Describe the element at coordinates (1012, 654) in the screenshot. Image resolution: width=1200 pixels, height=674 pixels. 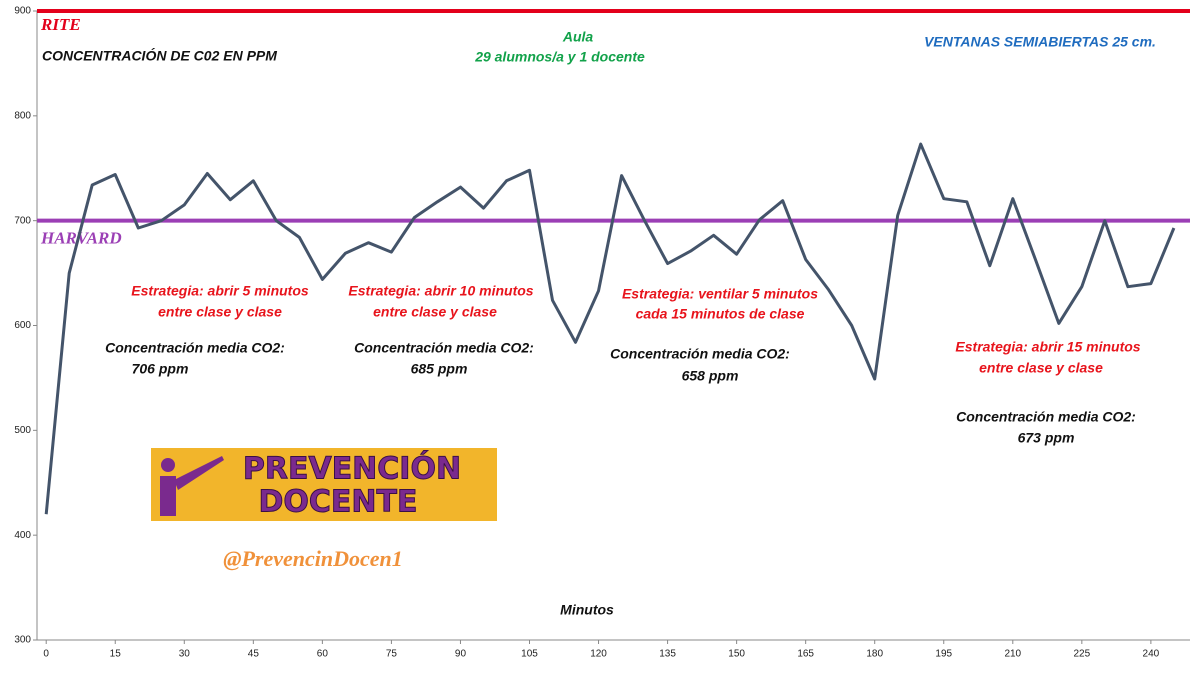
I see `x-tick-label: 210` at that location.